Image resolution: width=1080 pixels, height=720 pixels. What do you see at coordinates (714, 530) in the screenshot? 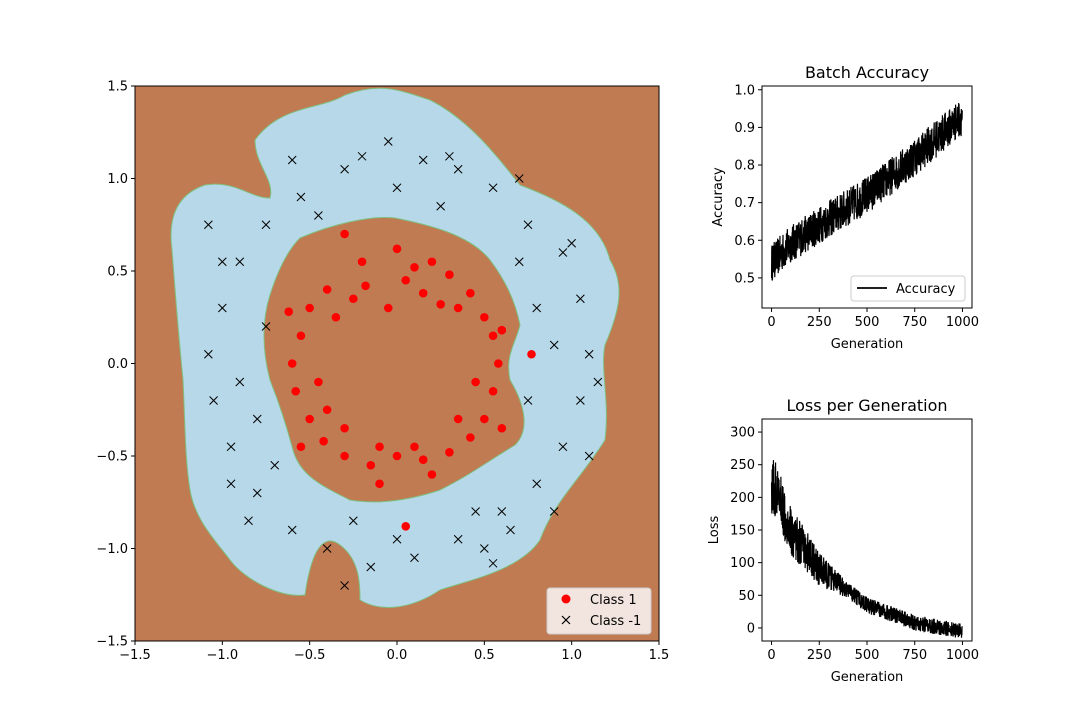
I see `loss-ylabel: Loss` at bounding box center [714, 530].